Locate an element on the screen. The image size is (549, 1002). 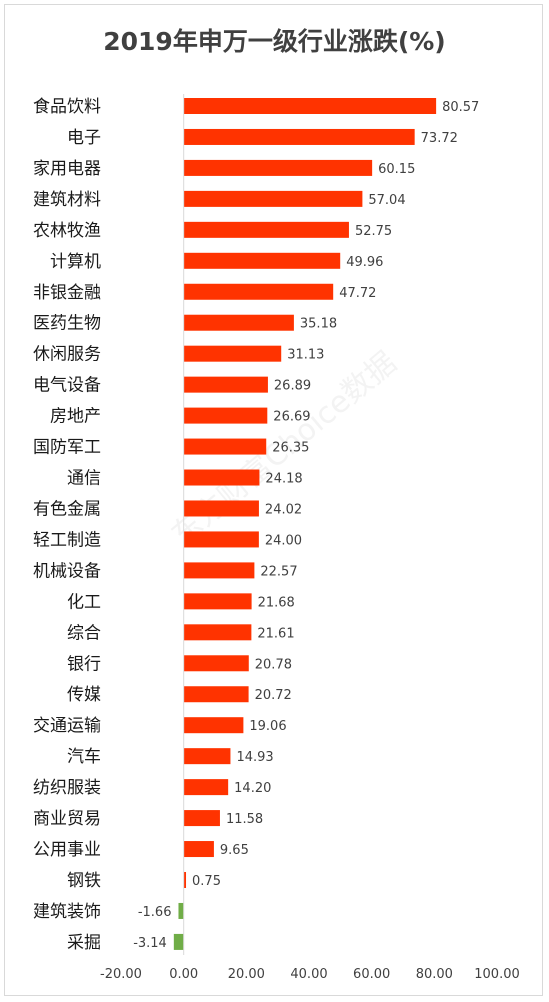
value-label: 20.78 is located at coordinates (273, 664).